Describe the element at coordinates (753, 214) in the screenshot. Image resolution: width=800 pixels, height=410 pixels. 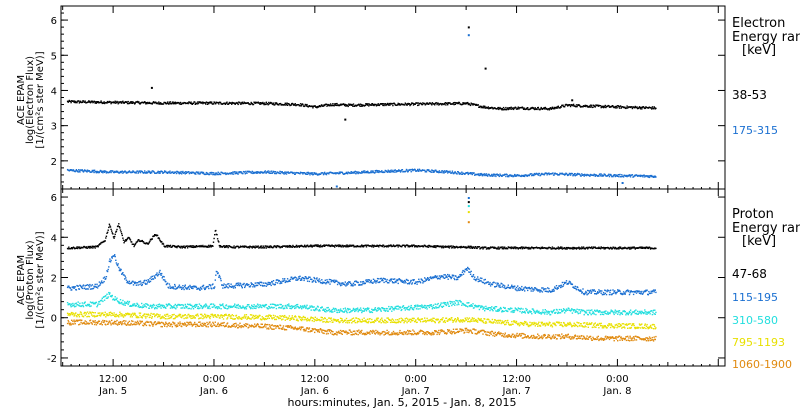
I see `proton-legend-title-1: Proton` at that location.